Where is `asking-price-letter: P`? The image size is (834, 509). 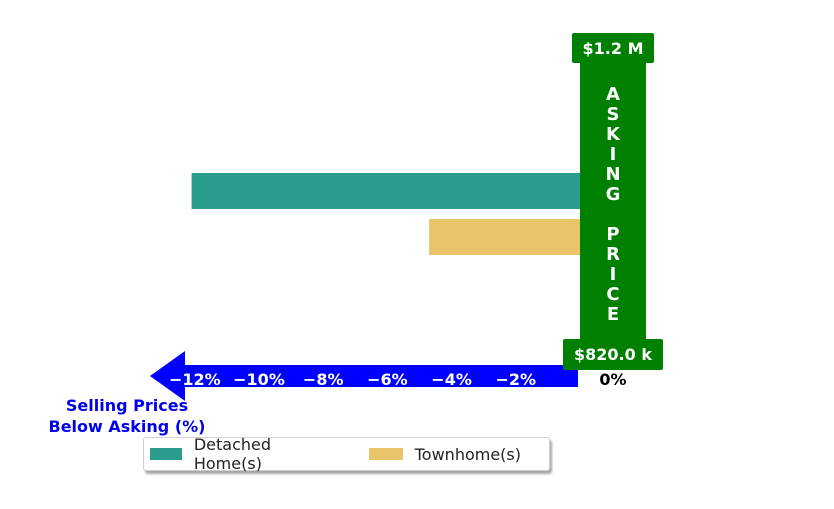
asking-price-letter: P is located at coordinates (612, 234).